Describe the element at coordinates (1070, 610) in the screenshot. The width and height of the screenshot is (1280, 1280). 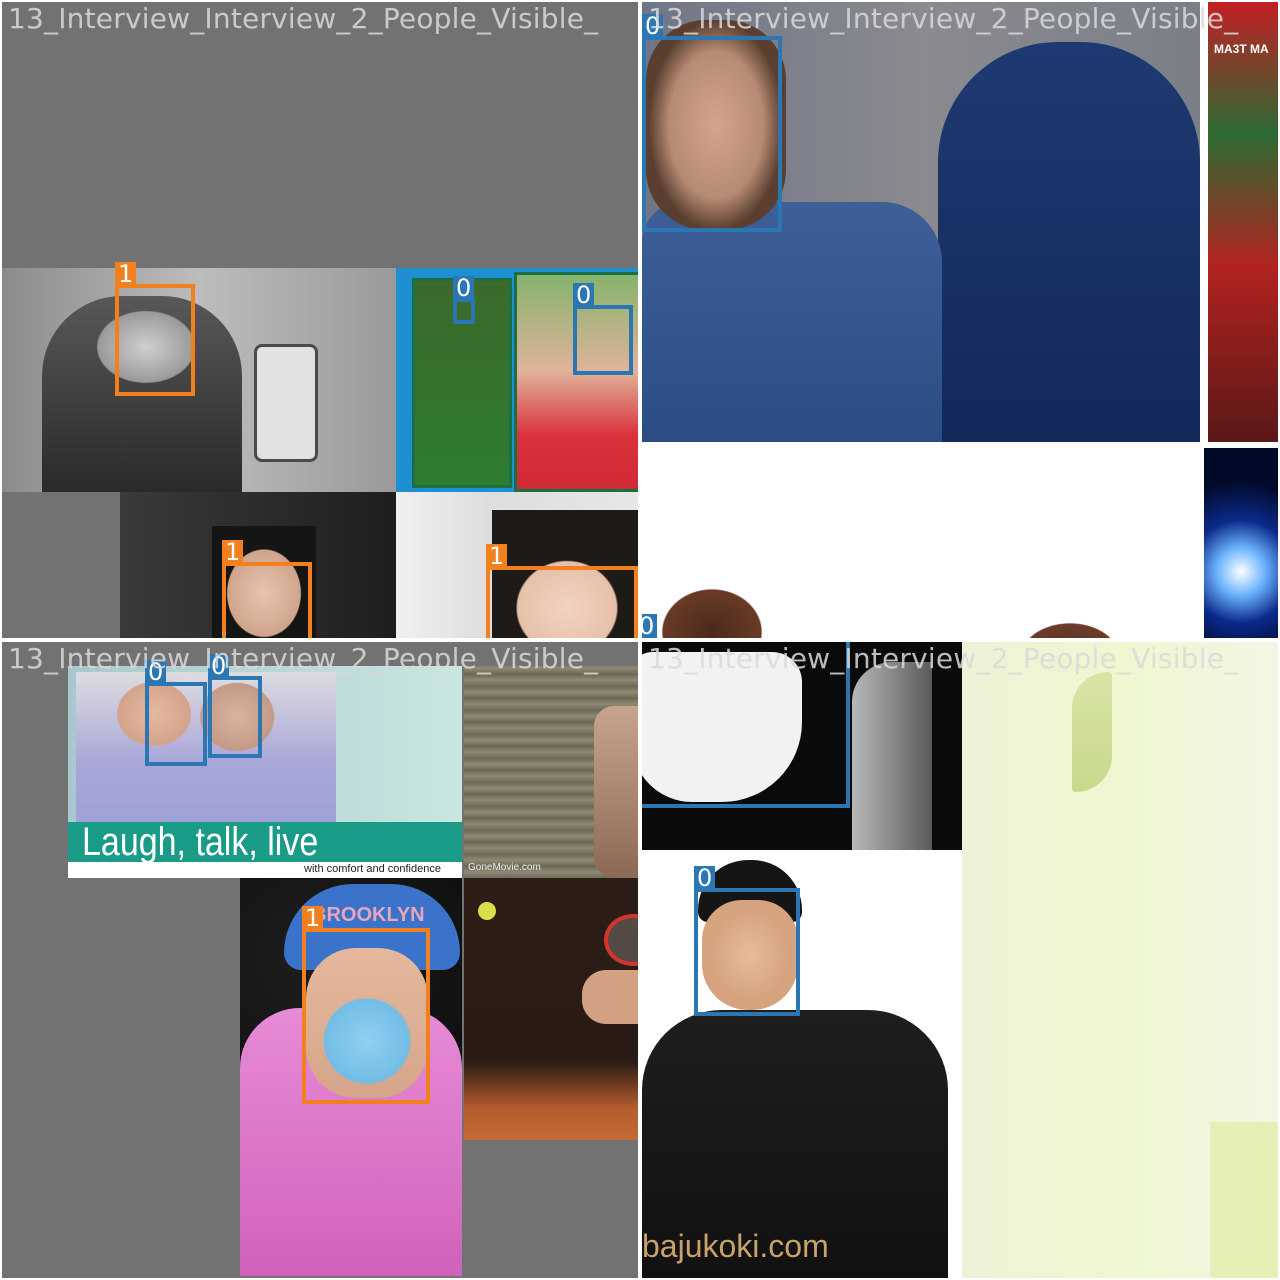
I see `head-right` at that location.